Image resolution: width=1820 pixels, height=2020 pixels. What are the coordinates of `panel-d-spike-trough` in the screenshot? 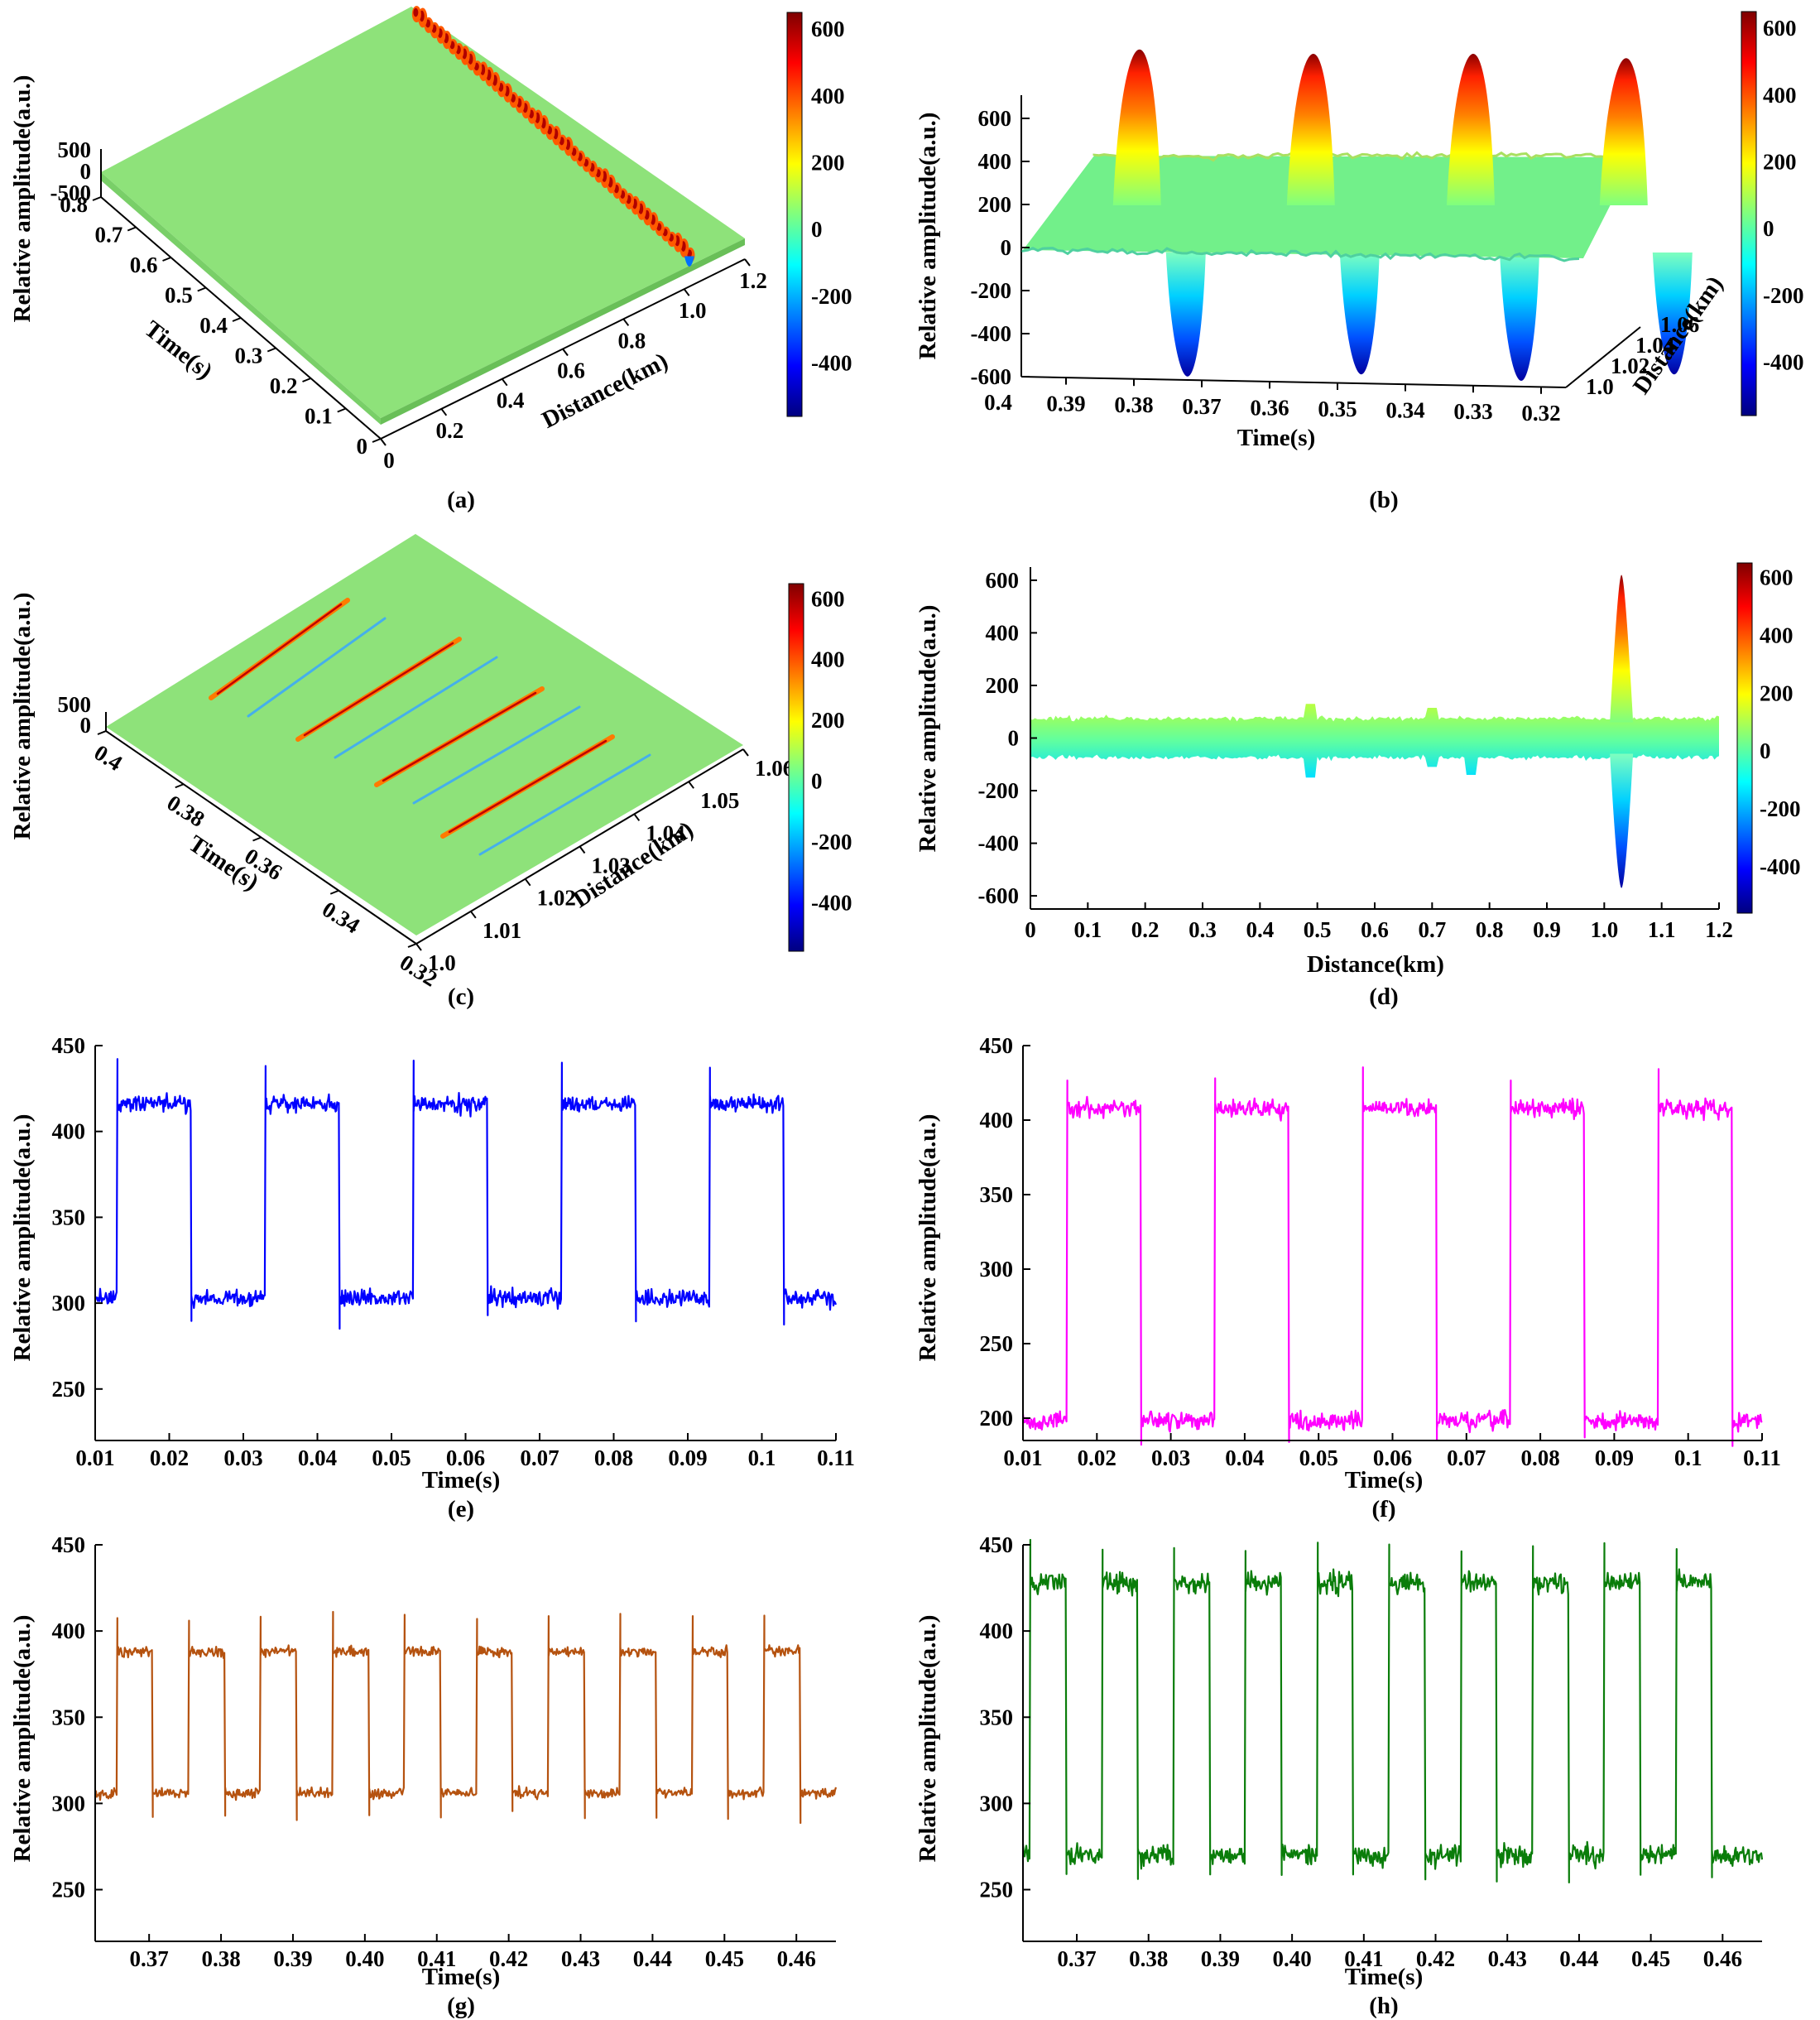 It's located at (1622, 820).